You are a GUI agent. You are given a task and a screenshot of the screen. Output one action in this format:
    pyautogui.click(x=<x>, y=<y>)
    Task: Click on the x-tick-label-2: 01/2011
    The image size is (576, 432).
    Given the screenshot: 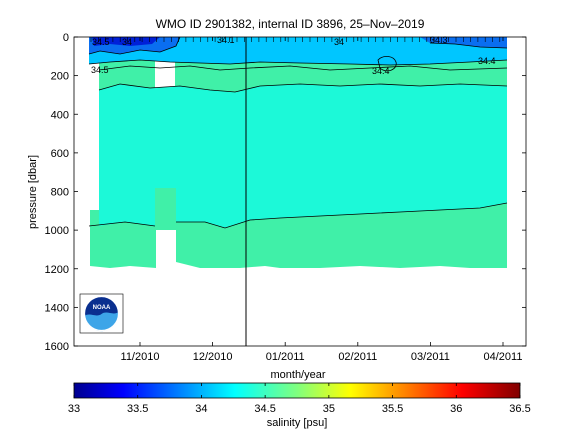 What is the action you would take?
    pyautogui.click(x=285, y=357)
    